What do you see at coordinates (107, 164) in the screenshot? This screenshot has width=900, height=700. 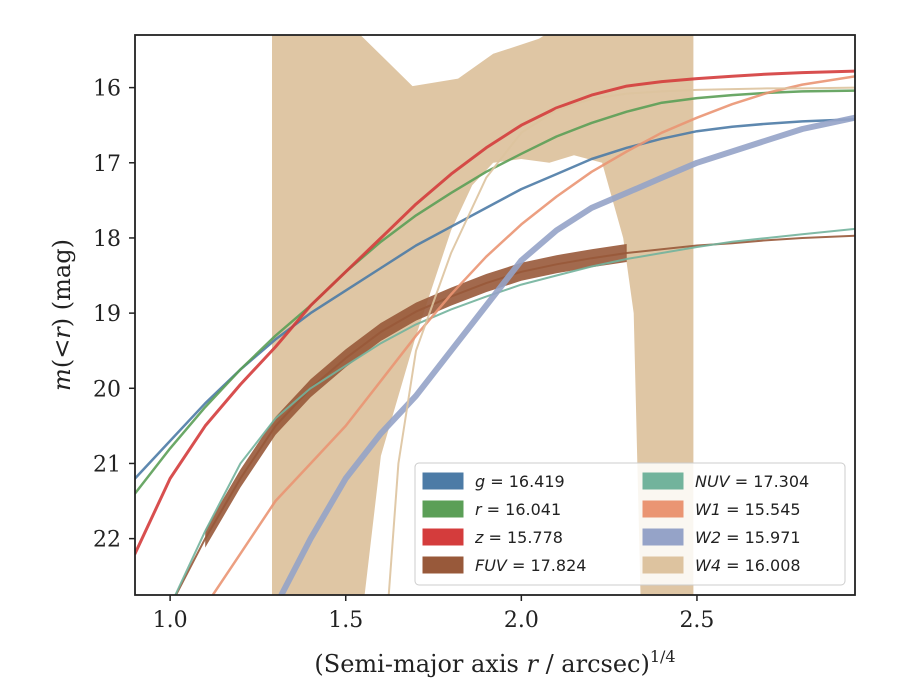 I see `y-tick-label: 17` at bounding box center [107, 164].